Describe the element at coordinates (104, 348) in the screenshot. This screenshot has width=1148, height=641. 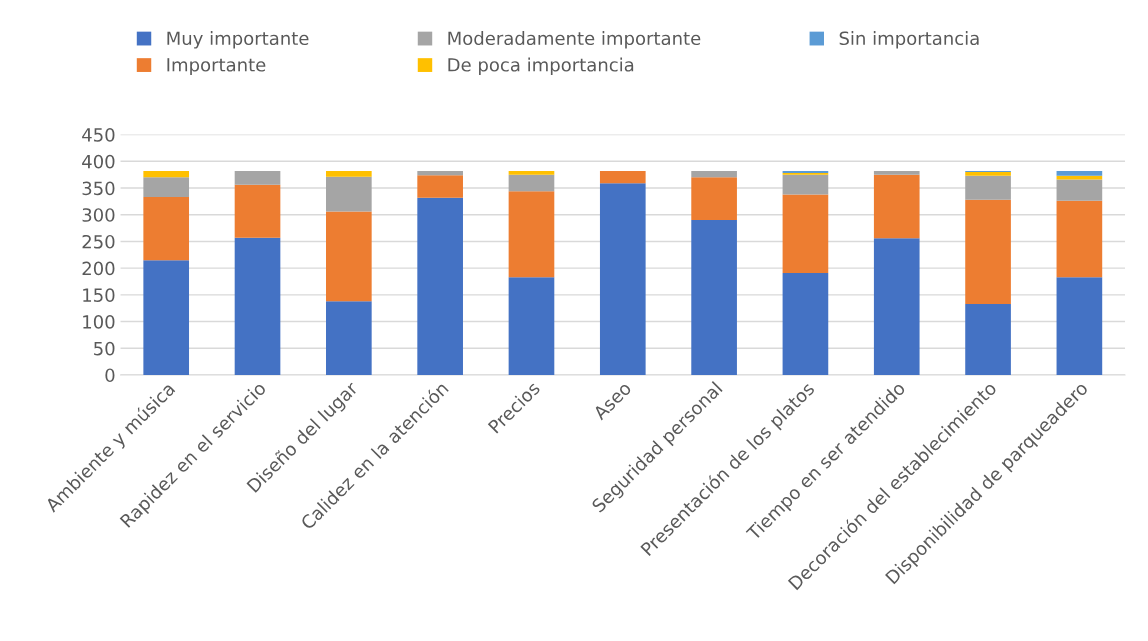
I see `y-tick-label: 50` at that location.